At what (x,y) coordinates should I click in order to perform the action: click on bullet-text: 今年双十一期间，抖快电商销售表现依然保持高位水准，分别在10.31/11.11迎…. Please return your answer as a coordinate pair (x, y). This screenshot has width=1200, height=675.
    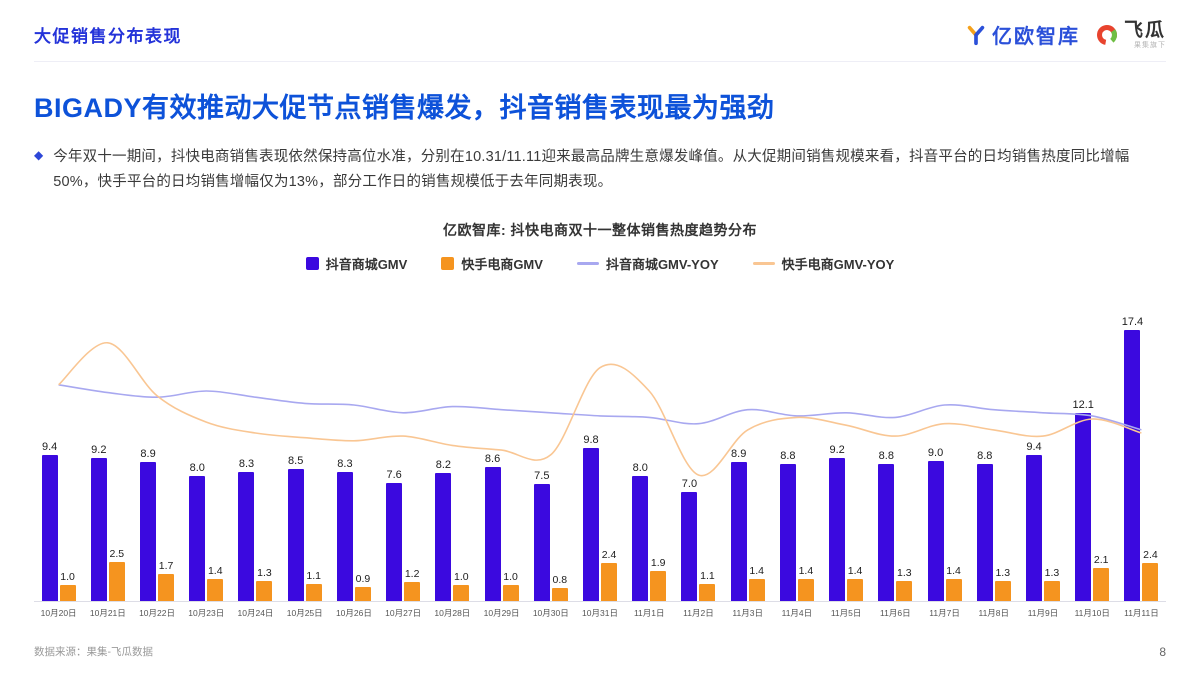
    Looking at the image, I should click on (591, 170).